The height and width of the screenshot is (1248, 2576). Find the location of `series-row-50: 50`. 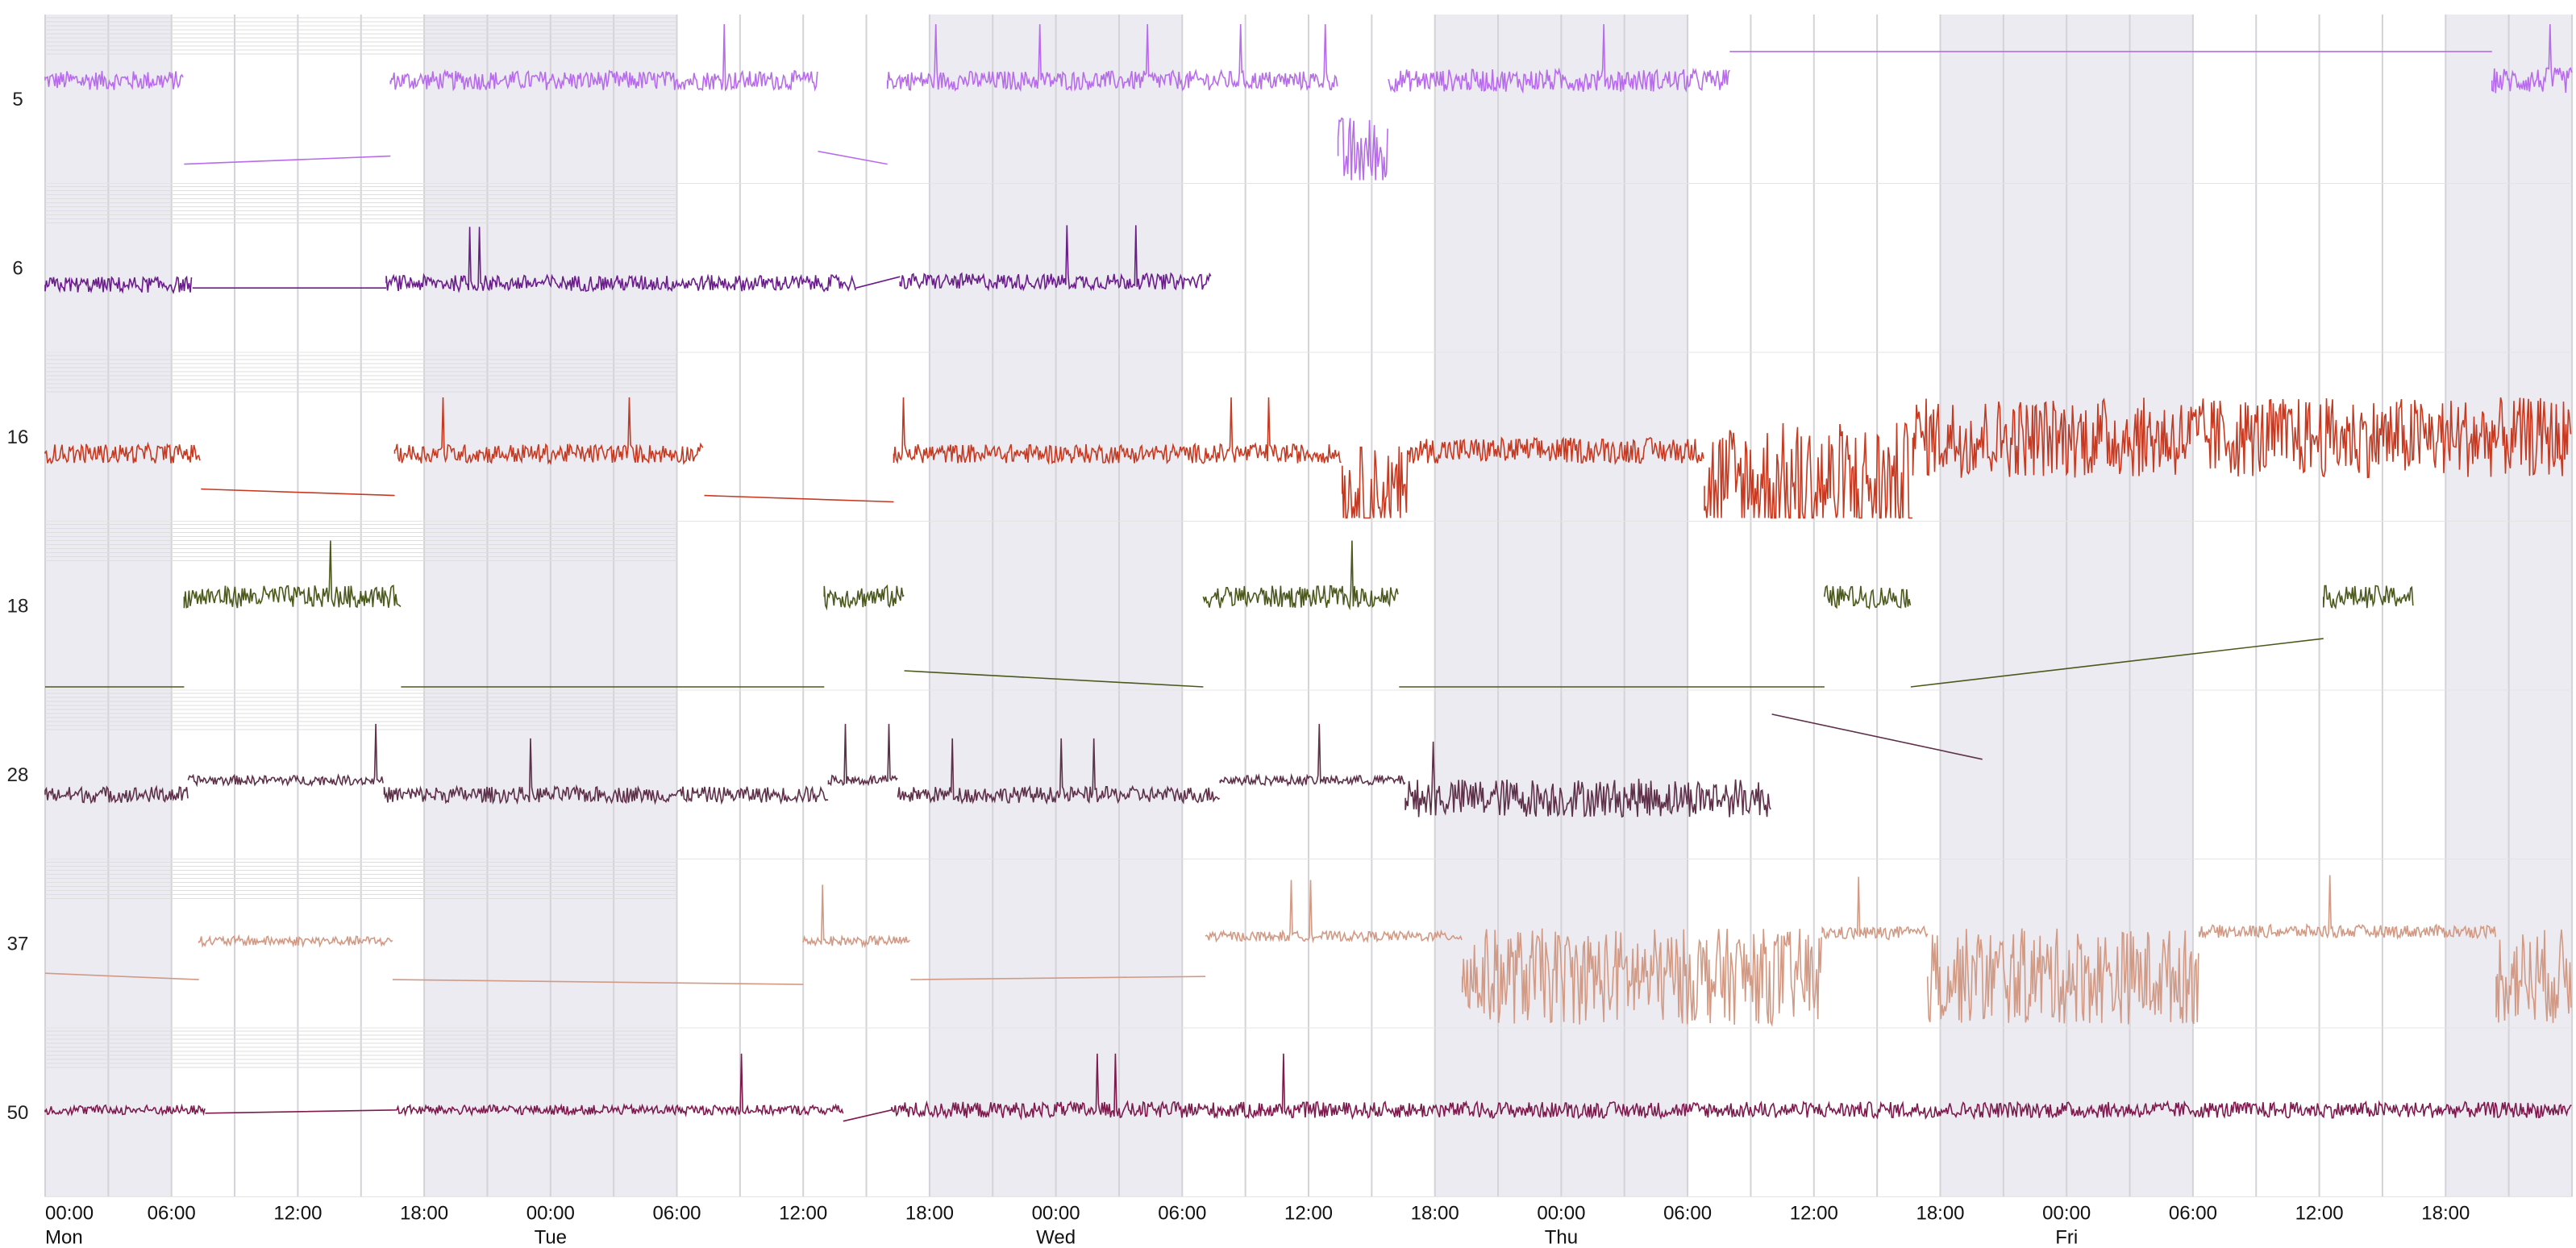

series-row-50: 50 is located at coordinates (1290, 1113).